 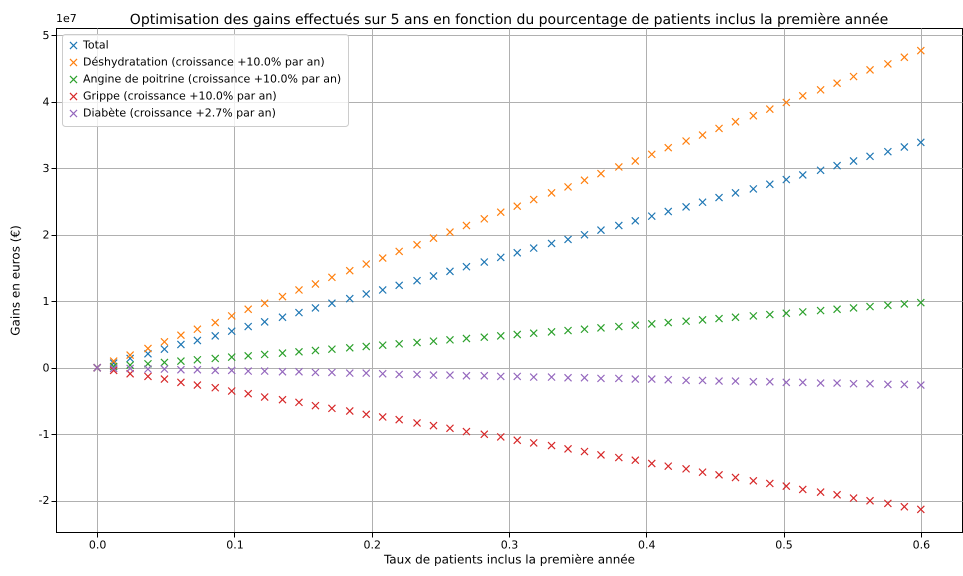 What do you see at coordinates (46, 101) in the screenshot?
I see `y-tick-label: 4` at bounding box center [46, 101].